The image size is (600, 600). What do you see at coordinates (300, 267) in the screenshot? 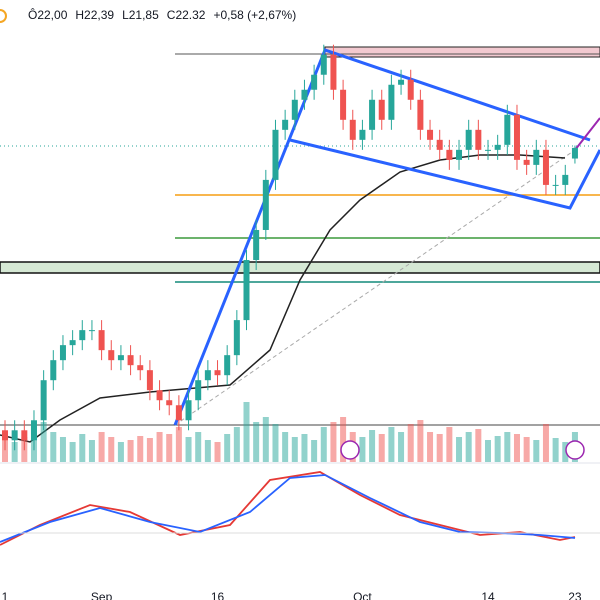
I see `support-zone` at bounding box center [300, 267].